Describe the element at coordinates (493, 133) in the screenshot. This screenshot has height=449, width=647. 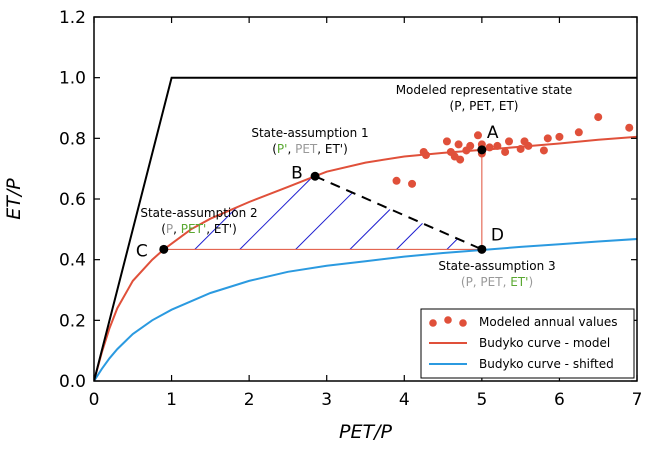
I see `point-label-a: A` at that location.